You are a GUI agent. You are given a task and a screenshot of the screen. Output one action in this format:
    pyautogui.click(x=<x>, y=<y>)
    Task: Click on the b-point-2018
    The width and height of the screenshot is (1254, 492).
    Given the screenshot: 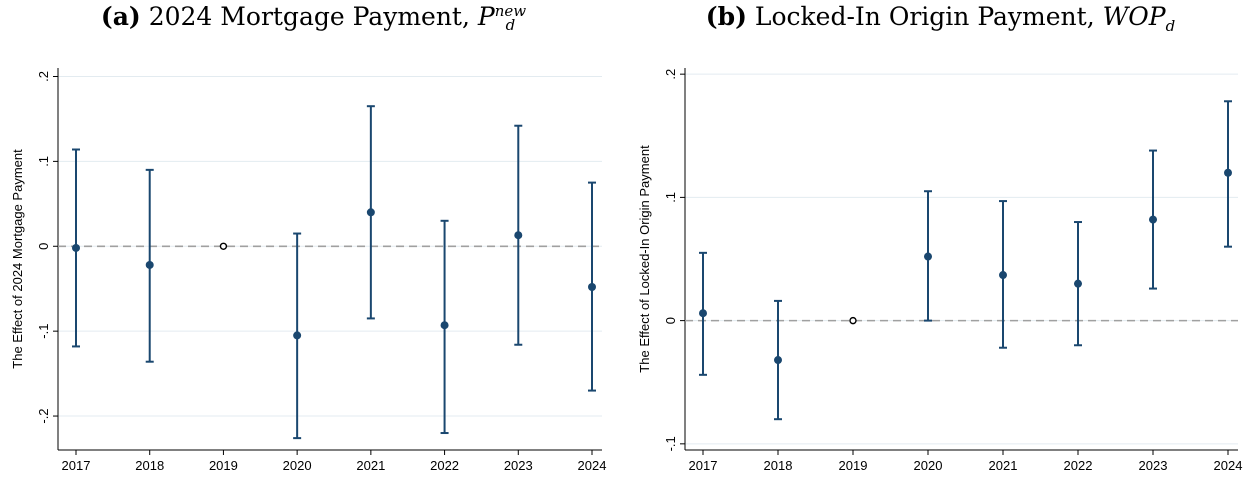 What is the action you would take?
    pyautogui.click(x=778, y=360)
    